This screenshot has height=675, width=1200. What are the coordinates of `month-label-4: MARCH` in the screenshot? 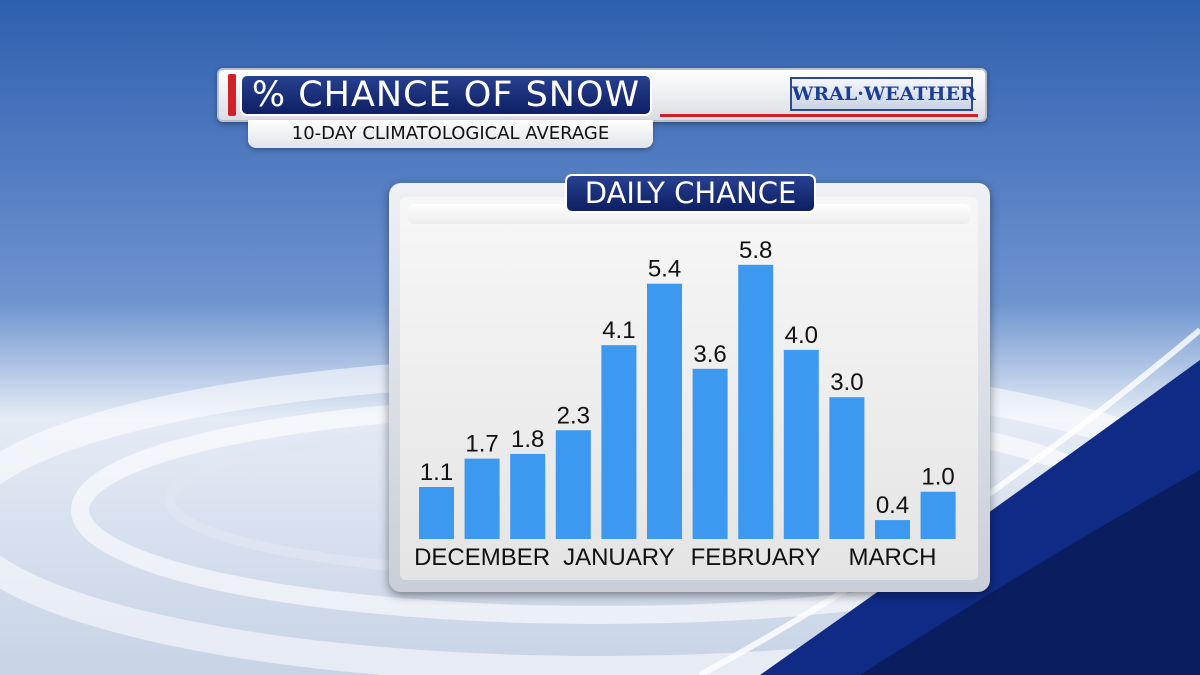 It's located at (893, 557).